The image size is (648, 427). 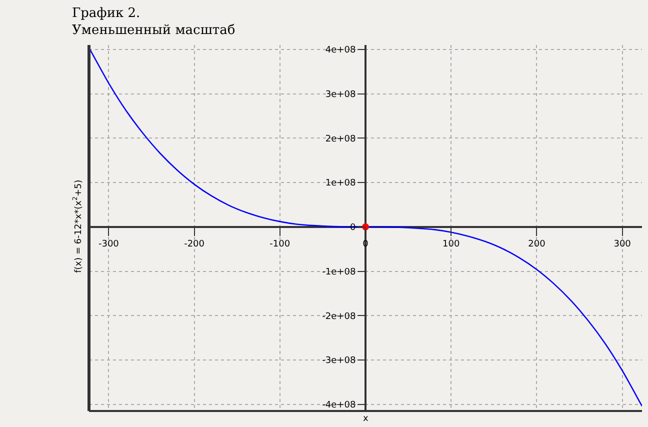 What do you see at coordinates (340, 51) in the screenshot?
I see `y-tick-label: 4e+08` at bounding box center [340, 51].